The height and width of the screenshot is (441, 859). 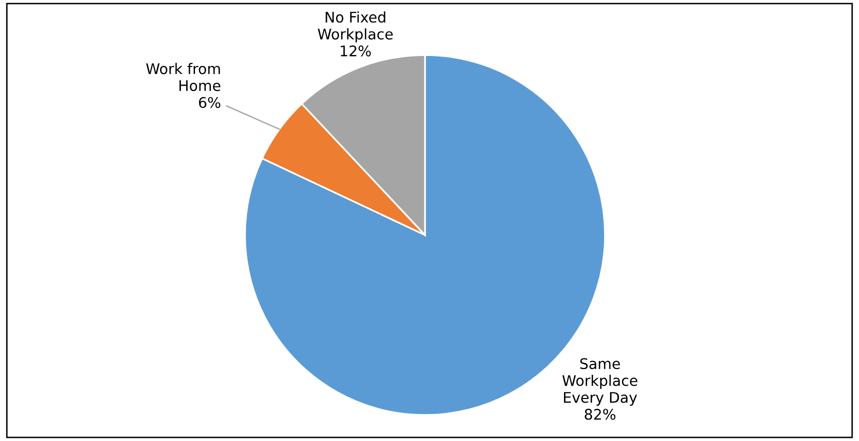 What do you see at coordinates (600, 382) in the screenshot?
I see `slice-label: Same Workplace Every Day` at bounding box center [600, 382].